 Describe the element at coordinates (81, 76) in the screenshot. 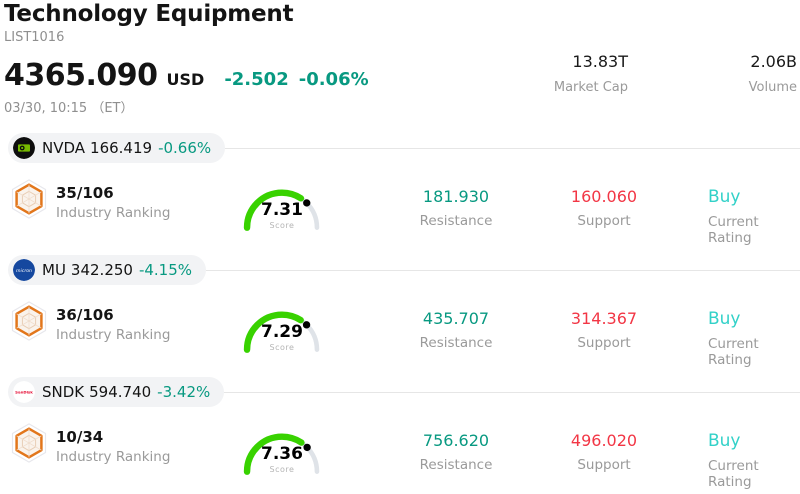

I see `index-price: 4365.090` at that location.